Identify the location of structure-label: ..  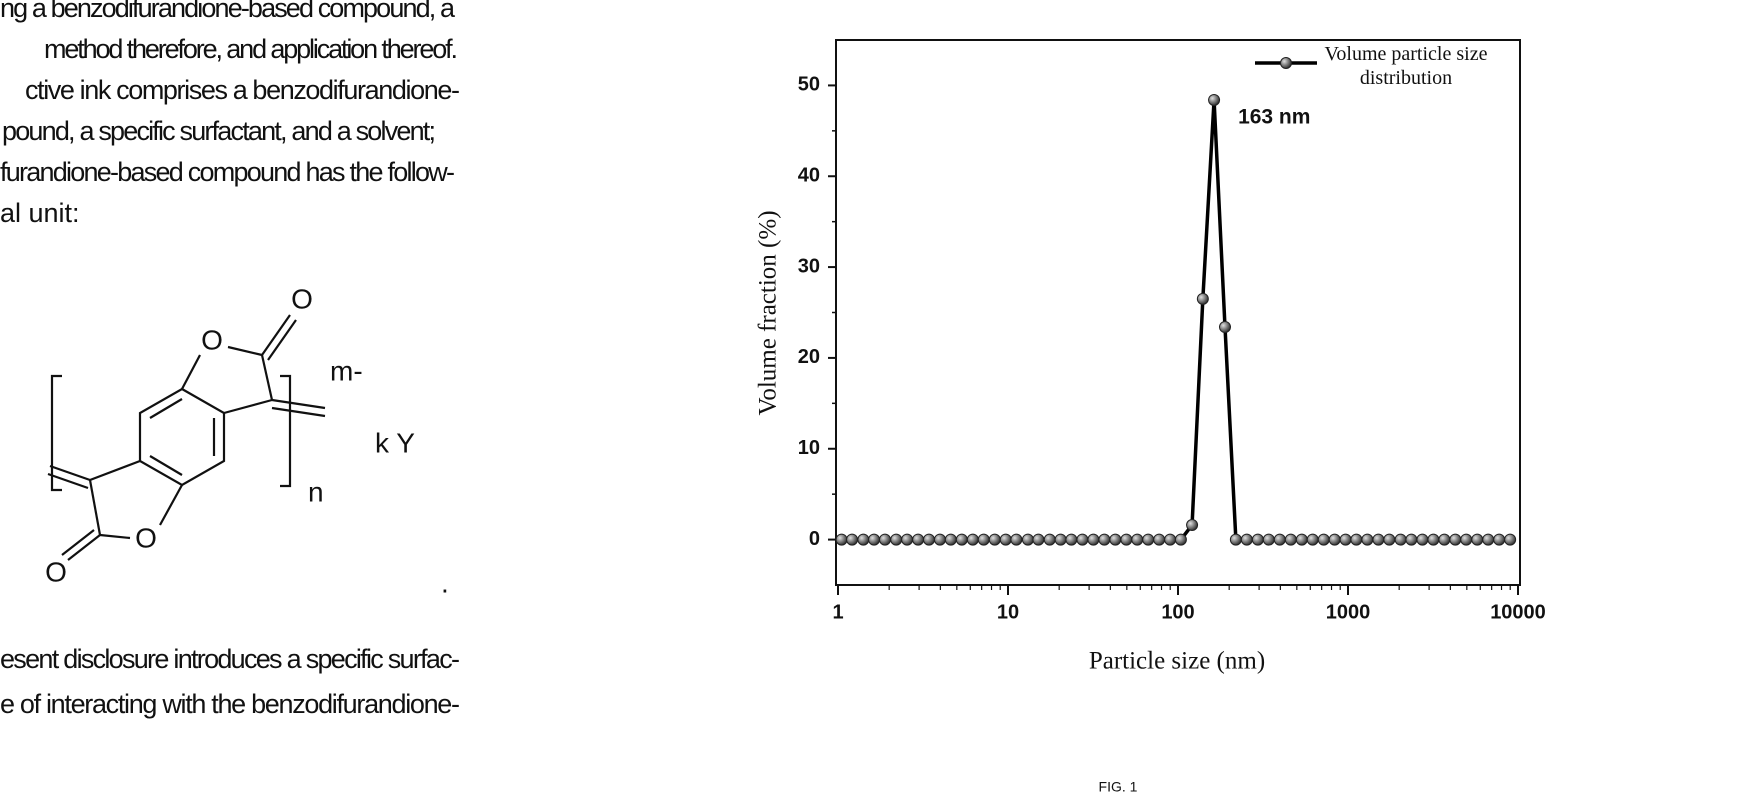
(445, 582).